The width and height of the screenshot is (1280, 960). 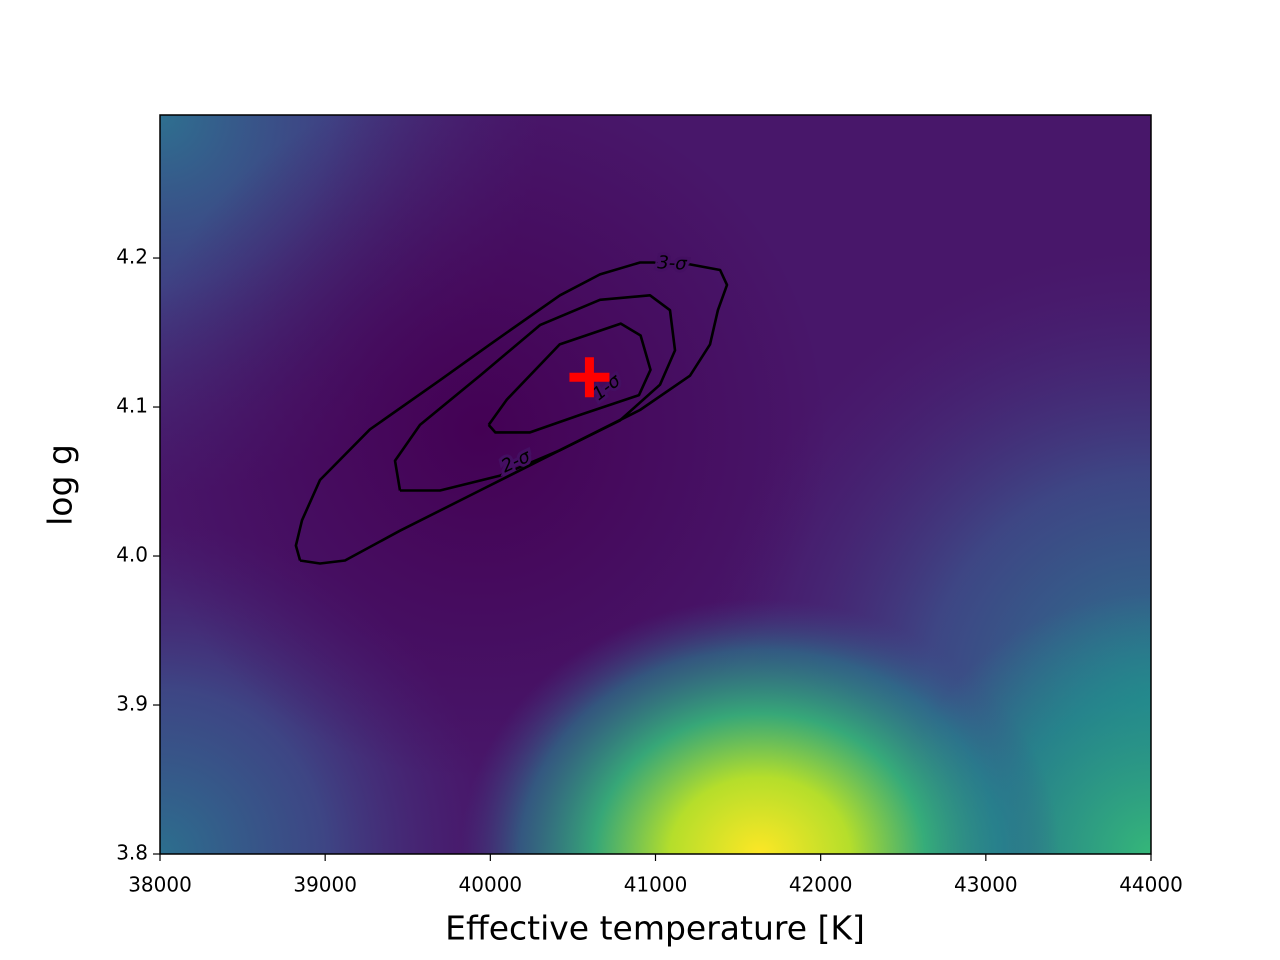 What do you see at coordinates (325, 885) in the screenshot?
I see `x-tick-label: 39000` at bounding box center [325, 885].